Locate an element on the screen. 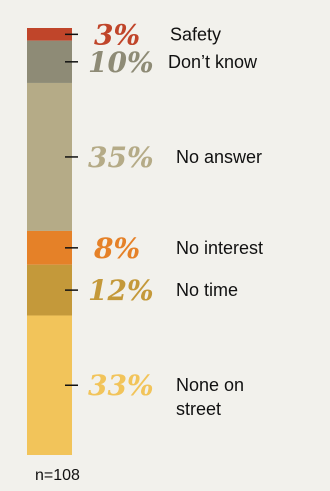 This screenshot has width=330, height=491. category-label-no-time: No time is located at coordinates (207, 290).